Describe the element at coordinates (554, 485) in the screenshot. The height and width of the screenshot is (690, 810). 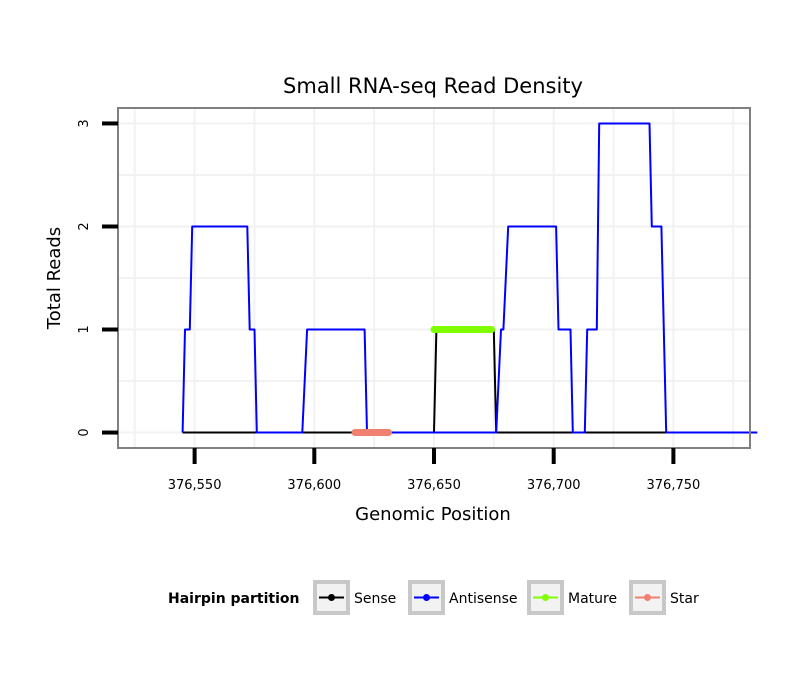
I see `x-tick-label: 376,700` at that location.